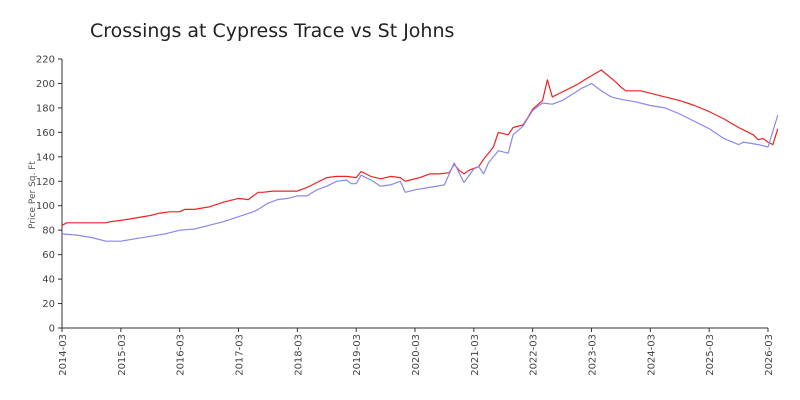 The width and height of the screenshot is (800, 400). Describe the element at coordinates (45, 133) in the screenshot. I see `y-tick-label: 160` at that location.